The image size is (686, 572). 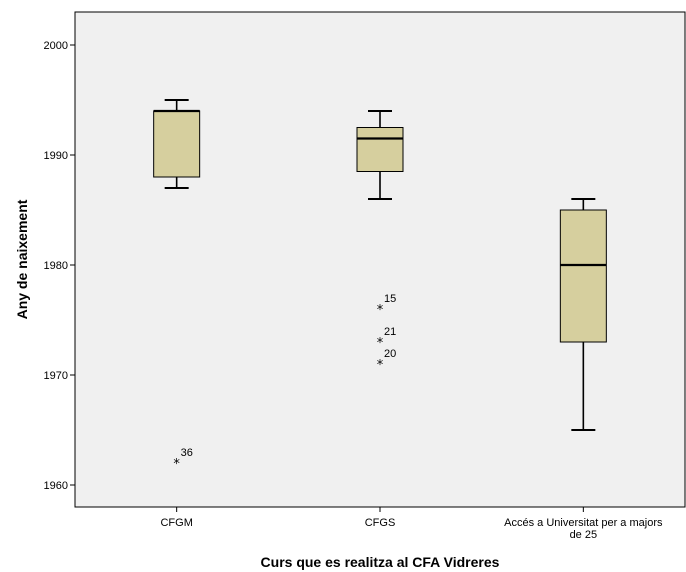 I want to click on outlier-label: 21, so click(x=390, y=332).